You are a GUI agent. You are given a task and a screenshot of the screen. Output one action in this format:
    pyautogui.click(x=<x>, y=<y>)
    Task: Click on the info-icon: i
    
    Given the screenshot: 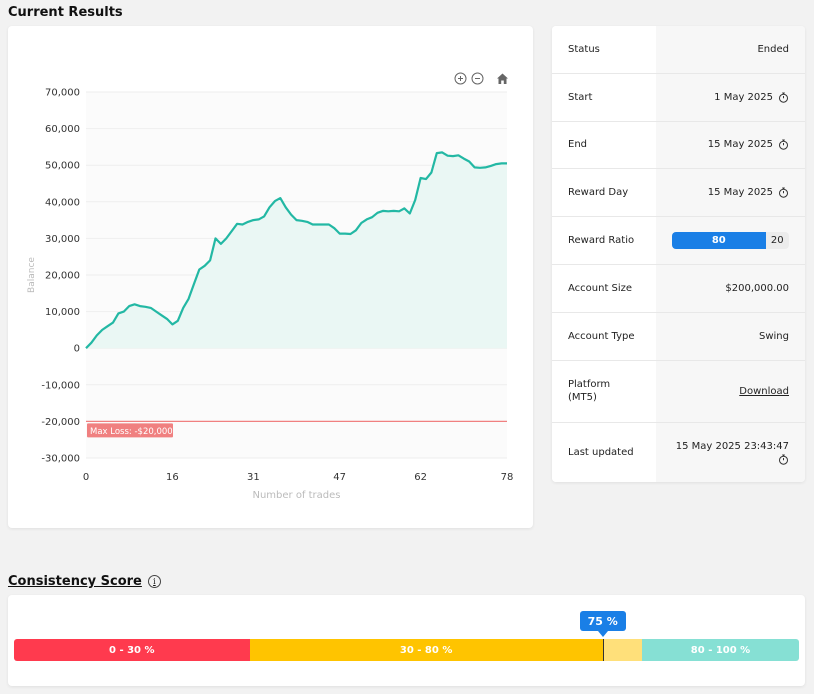 What is the action you would take?
    pyautogui.click(x=154, y=581)
    